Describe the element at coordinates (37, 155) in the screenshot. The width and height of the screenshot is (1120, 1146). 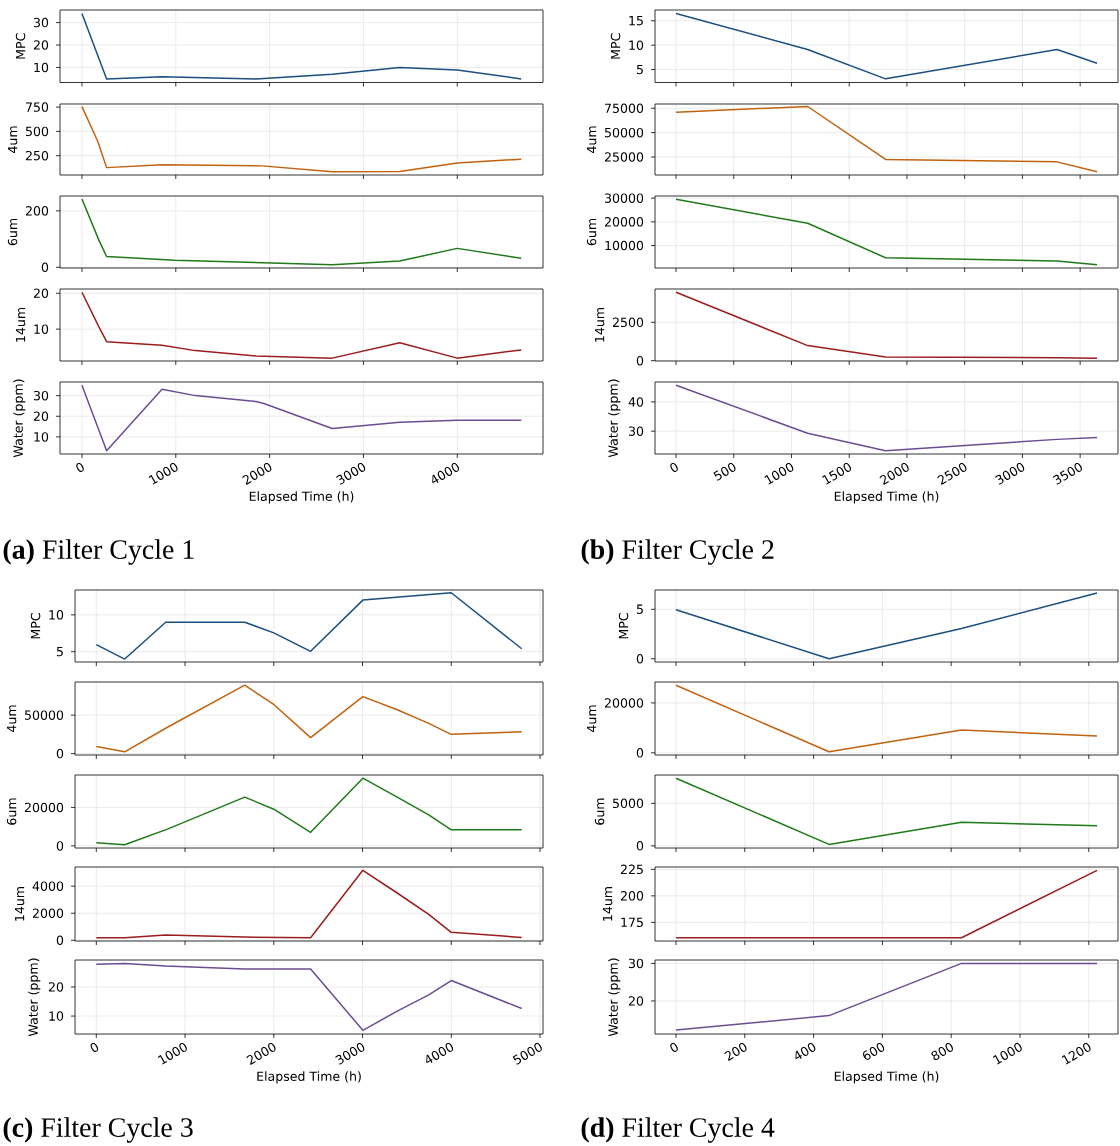
I see `y-tick-label: 250` at that location.